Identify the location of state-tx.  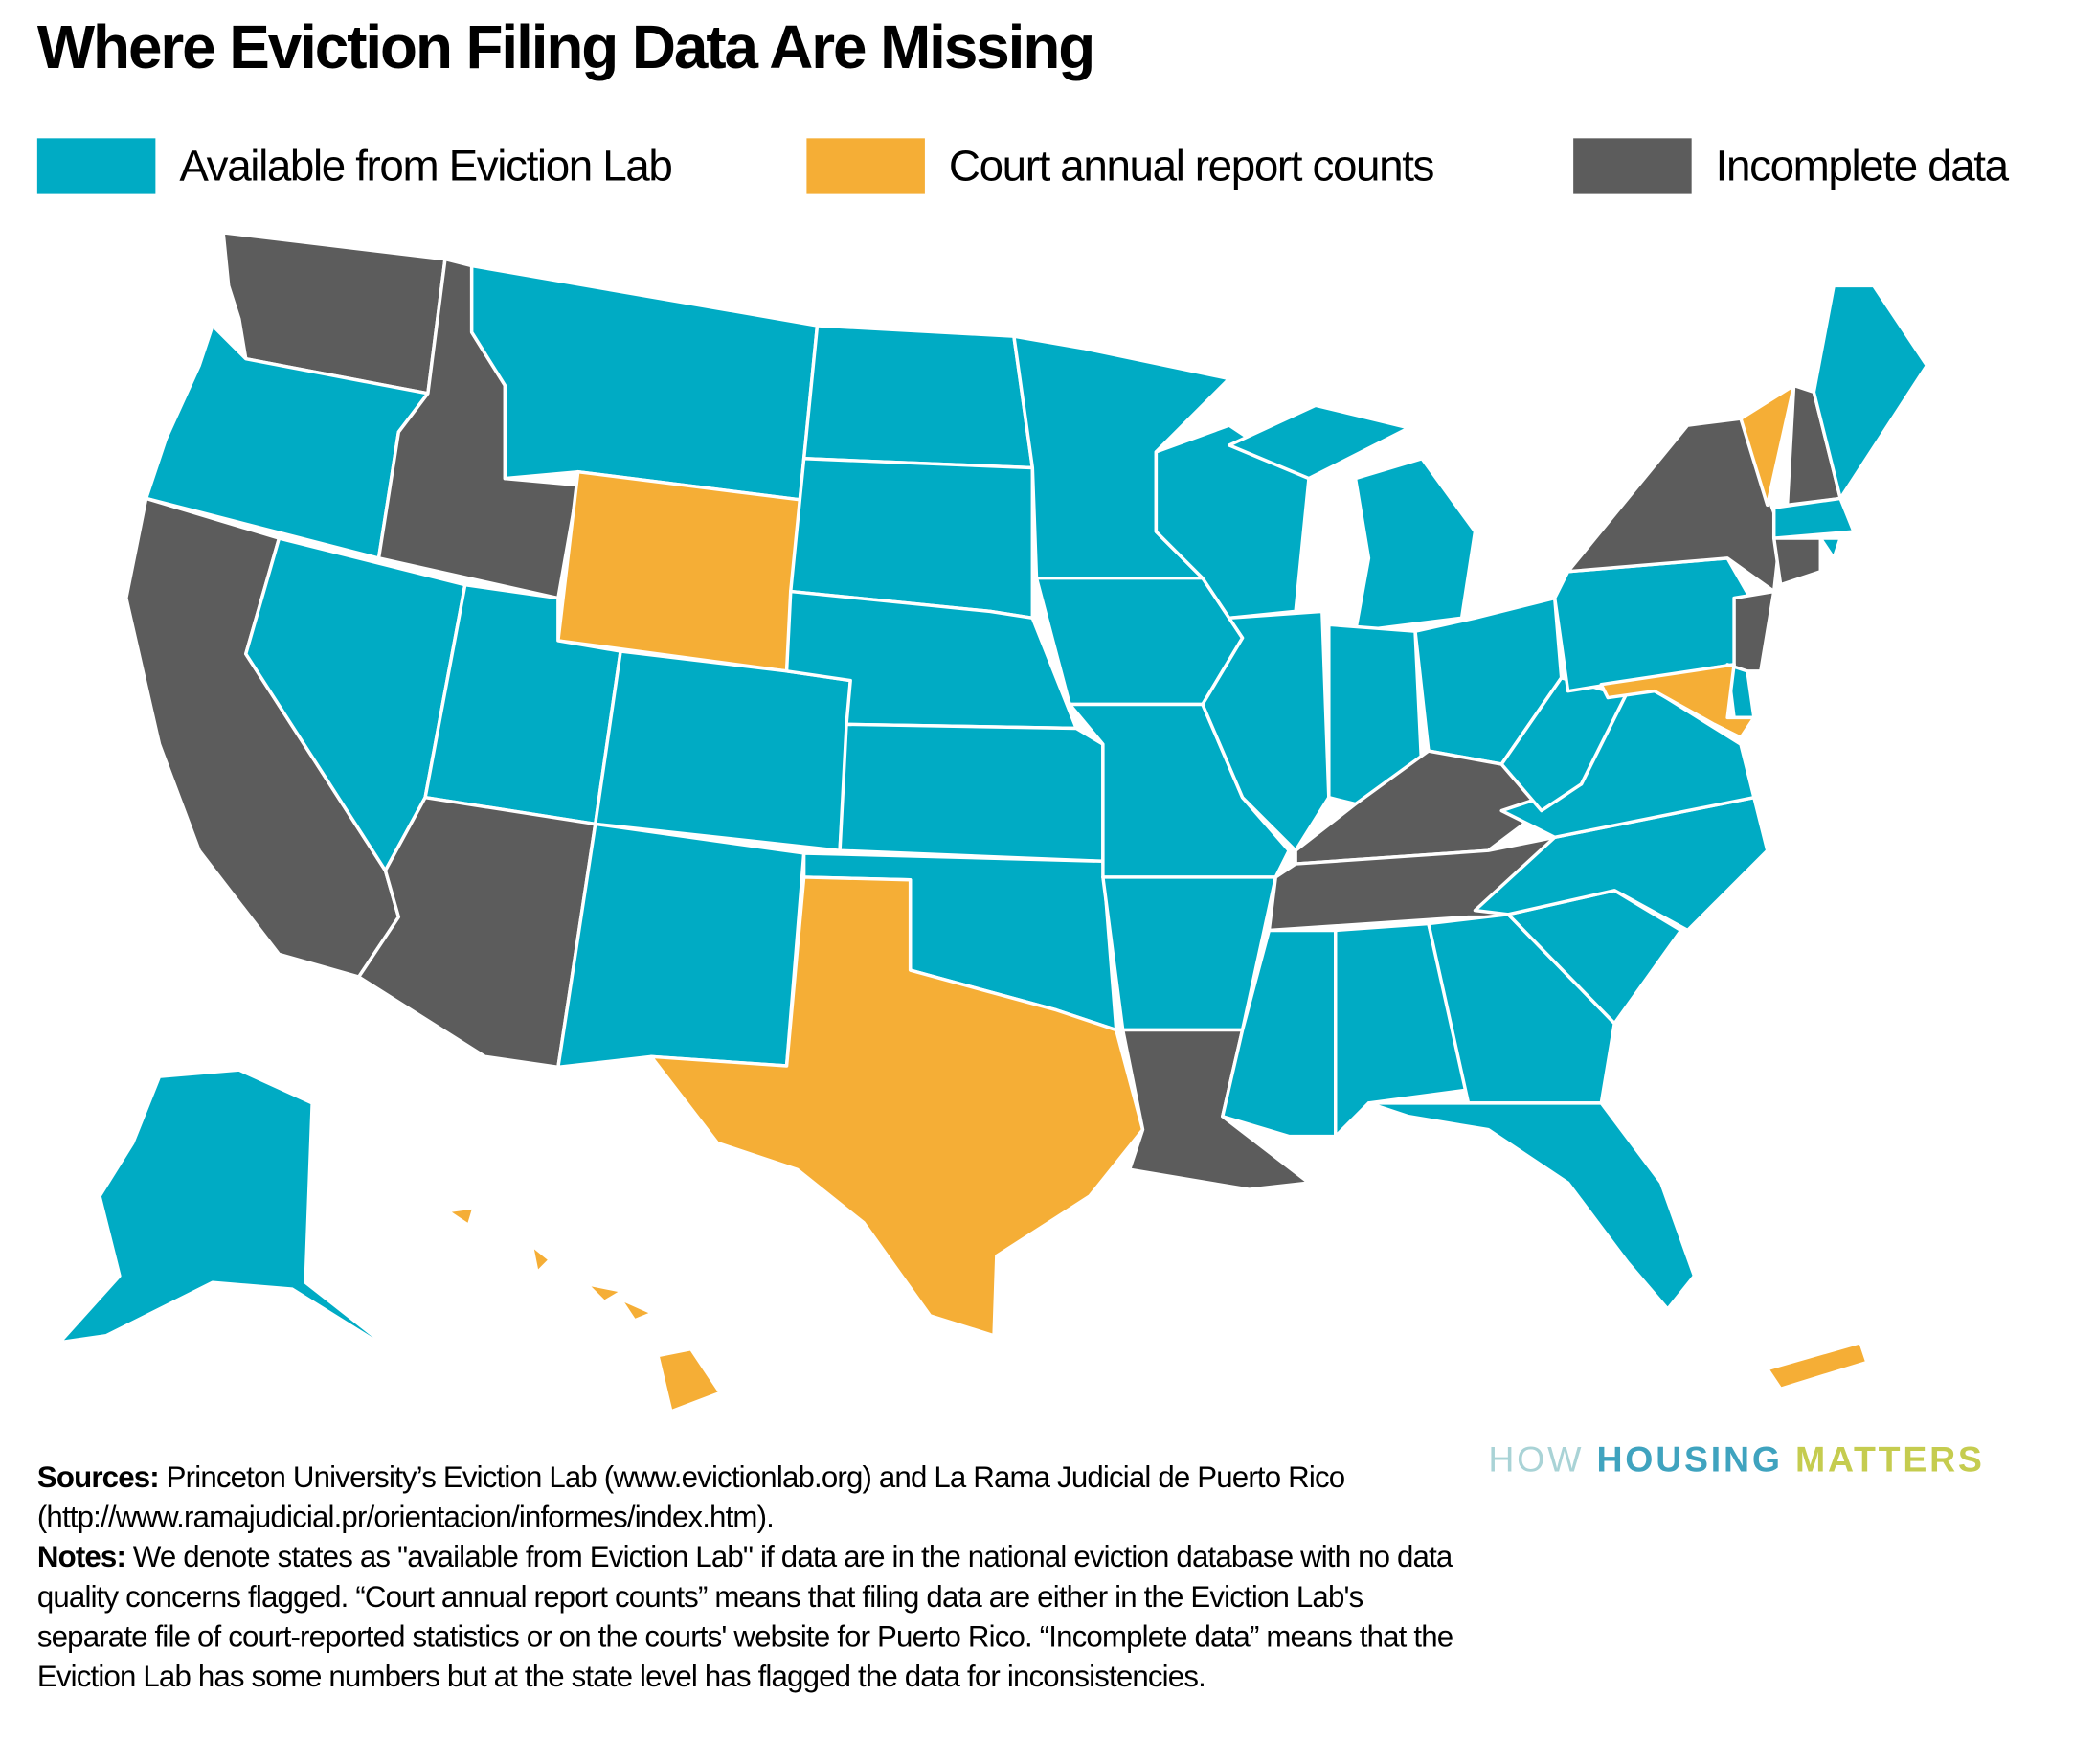
(897, 1106).